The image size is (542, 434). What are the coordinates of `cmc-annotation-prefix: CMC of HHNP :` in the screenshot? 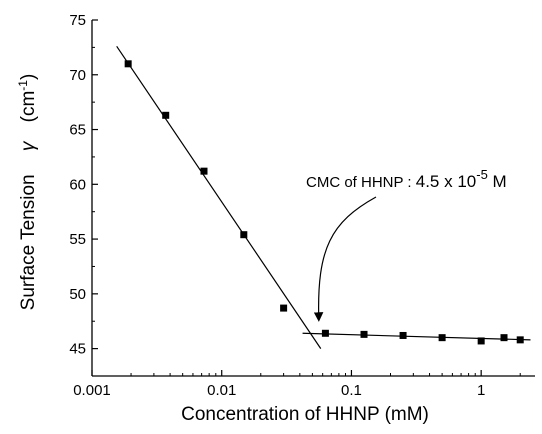 It's located at (361, 182).